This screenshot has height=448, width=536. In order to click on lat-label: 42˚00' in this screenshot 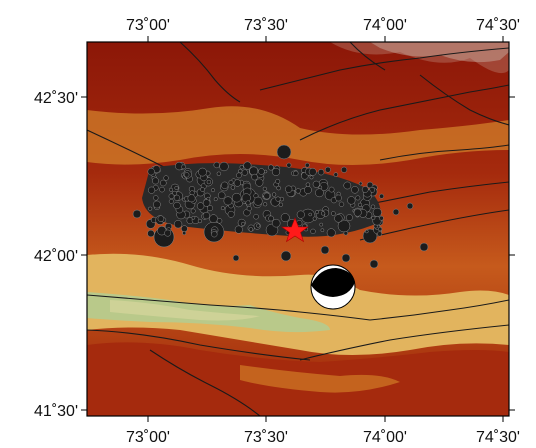, I will do `click(56, 256)`.